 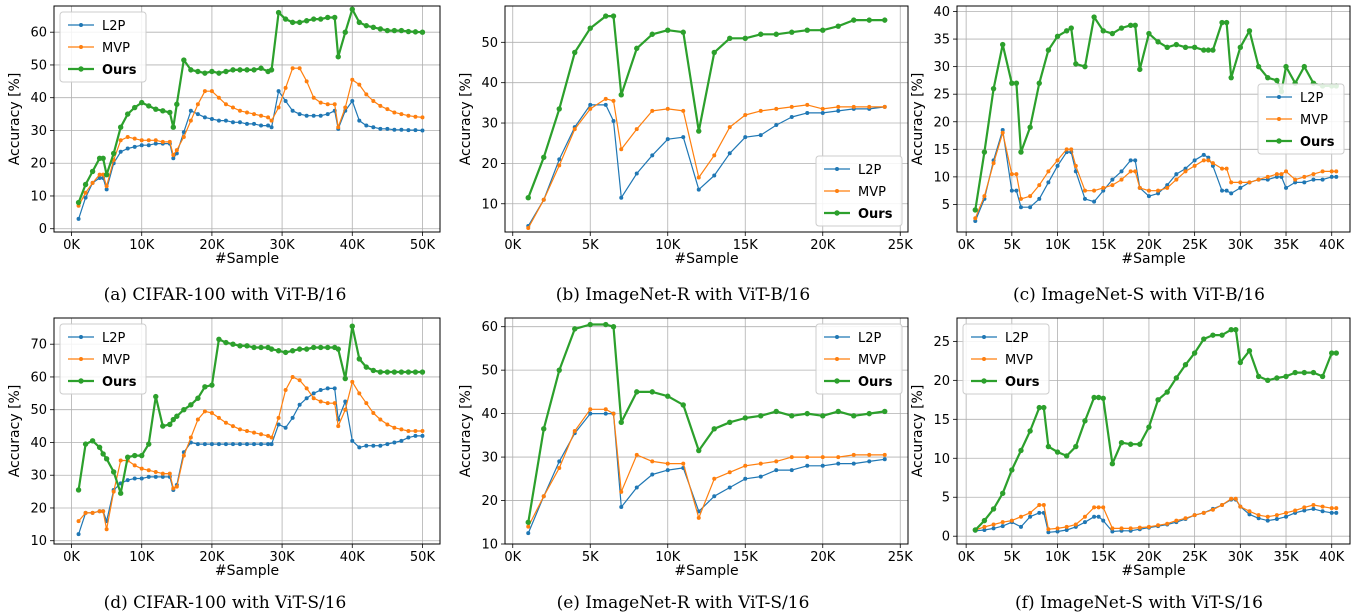 What do you see at coordinates (489, 371) in the screenshot?
I see `y-tick-label: 50` at bounding box center [489, 371].